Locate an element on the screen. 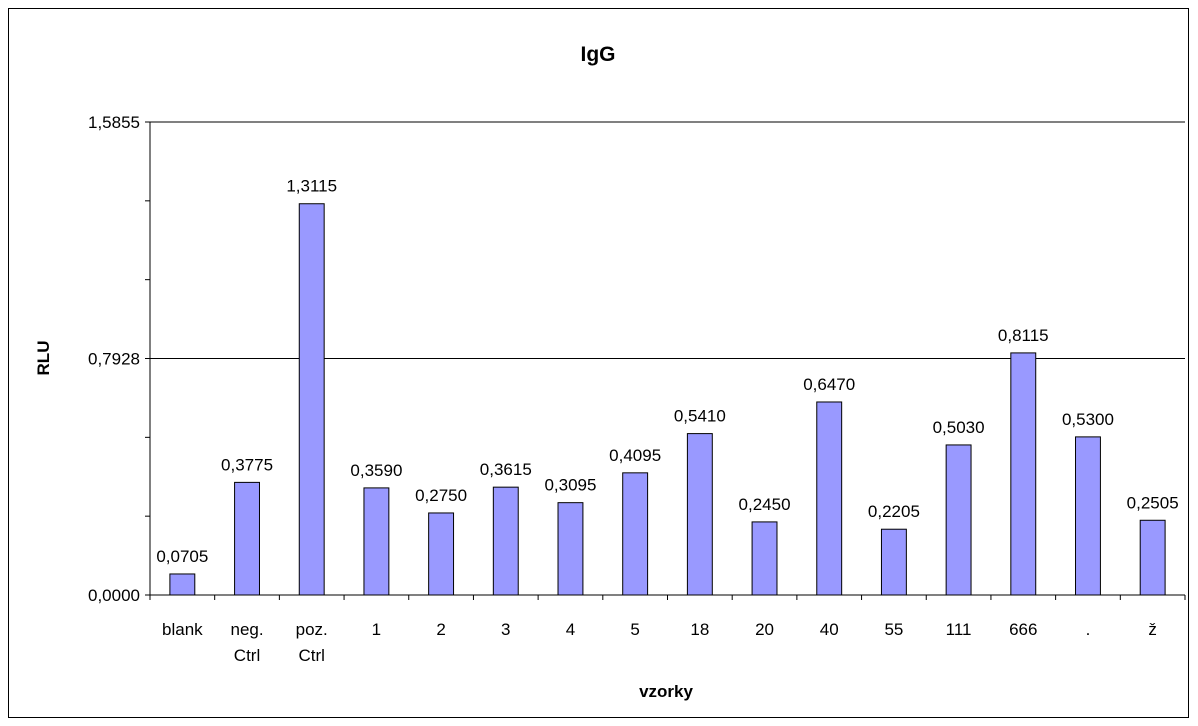  x-tick-label-2-0: poz. is located at coordinates (312, 629).